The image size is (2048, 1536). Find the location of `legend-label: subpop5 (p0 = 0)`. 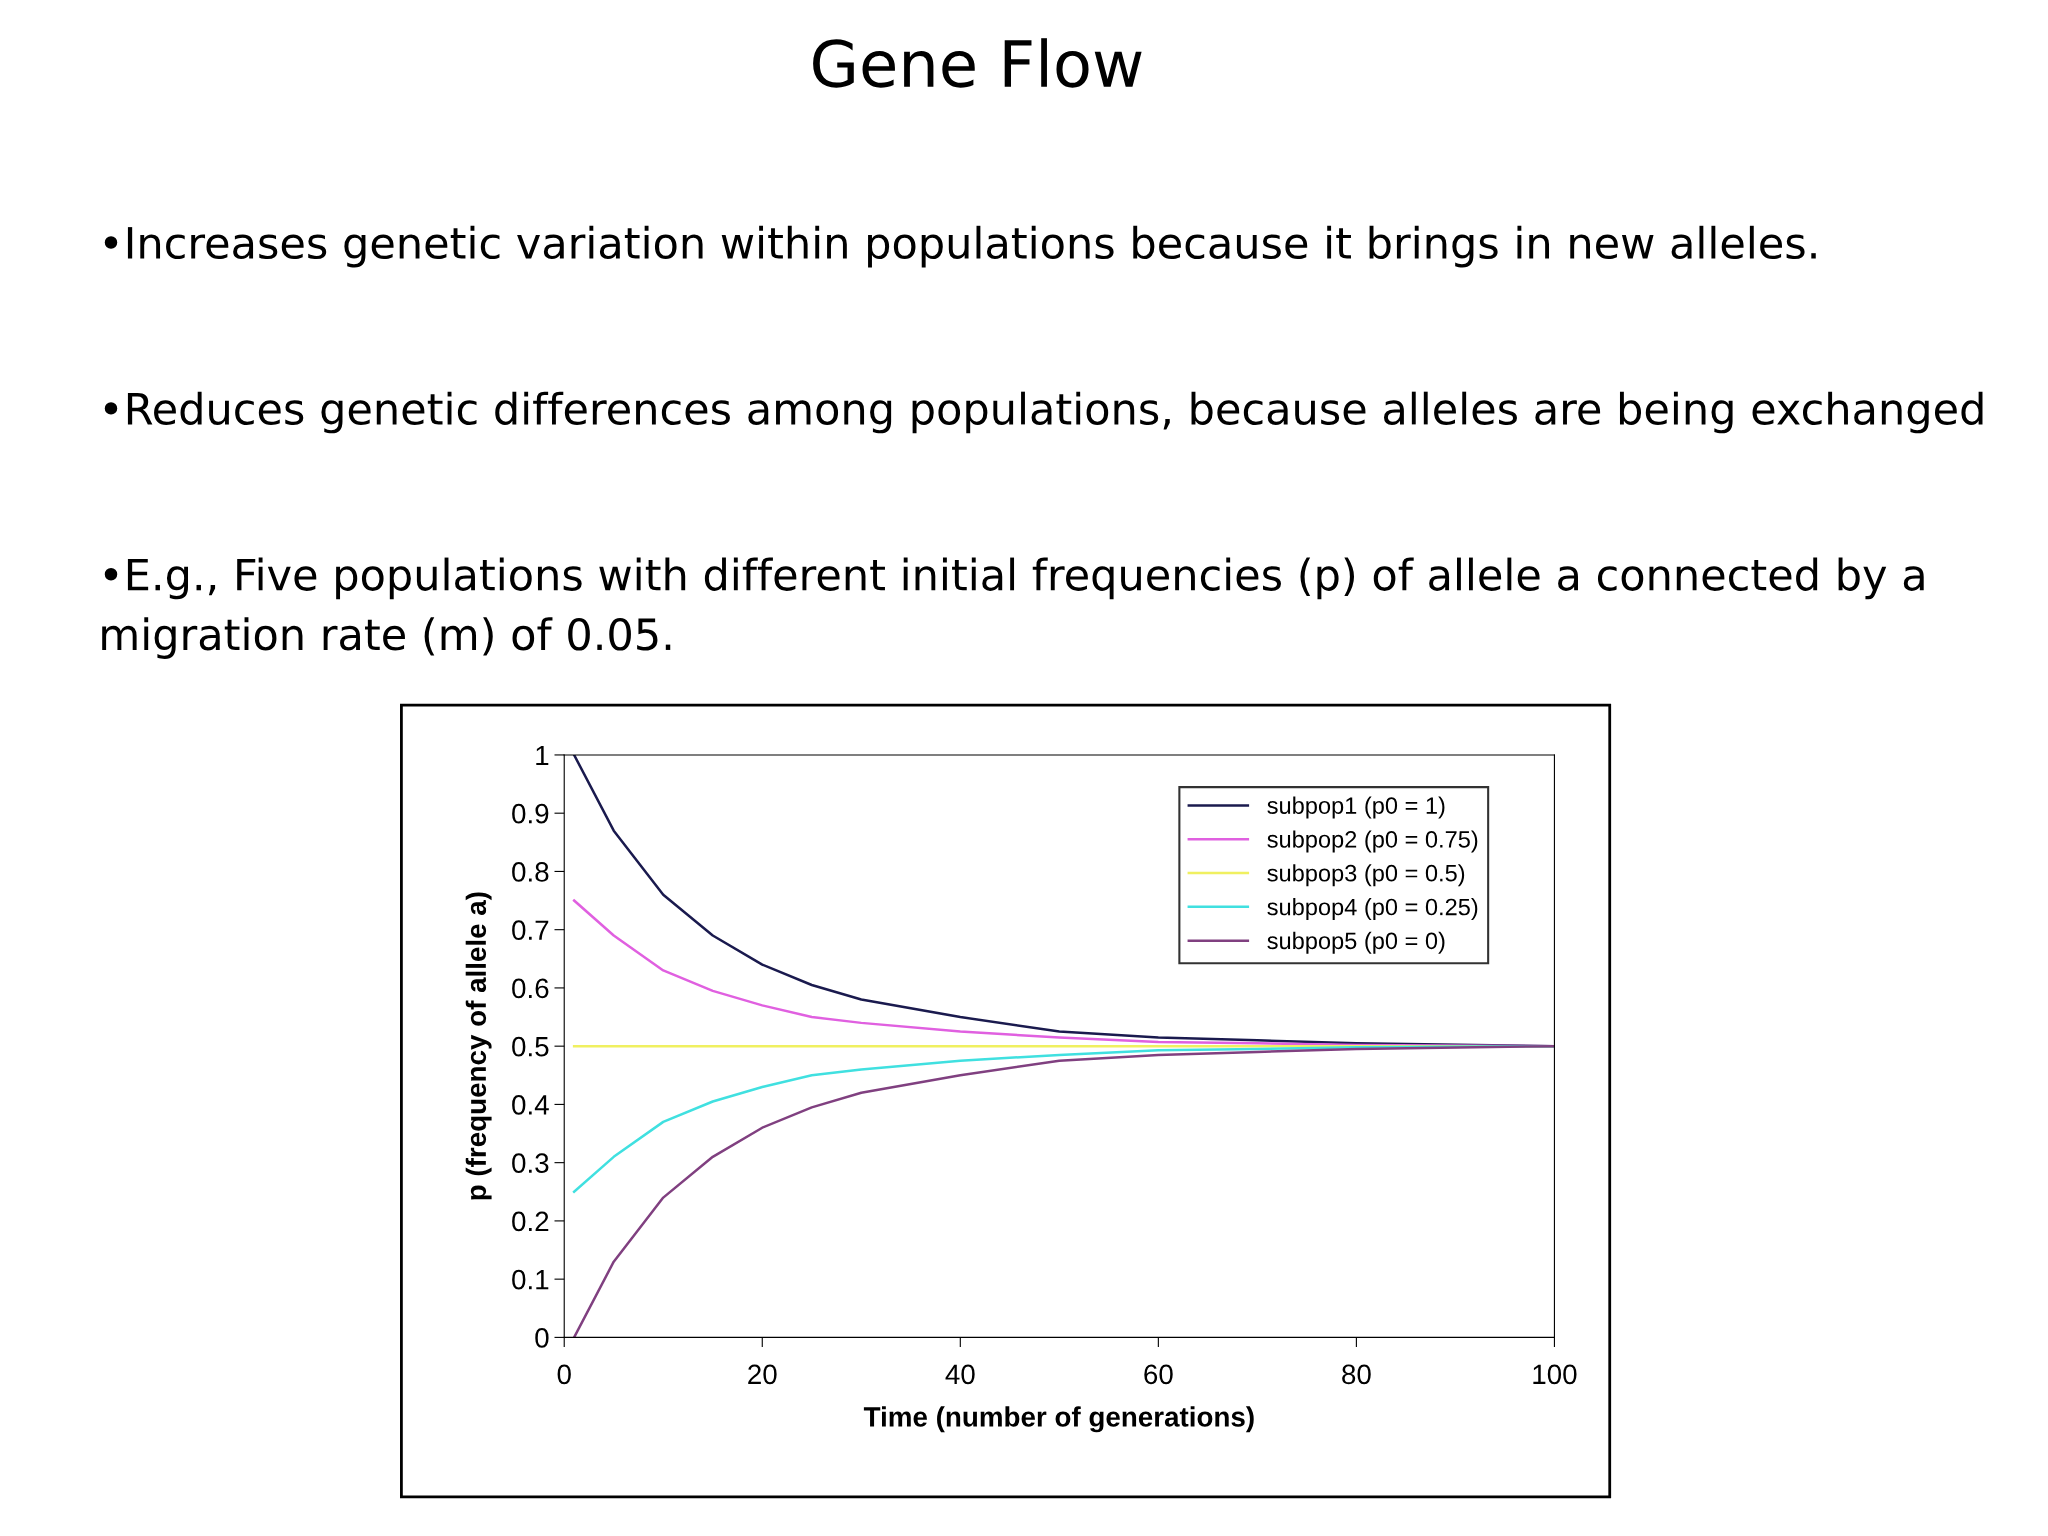

legend-label: subpop5 (p0 = 0) is located at coordinates (1356, 942).